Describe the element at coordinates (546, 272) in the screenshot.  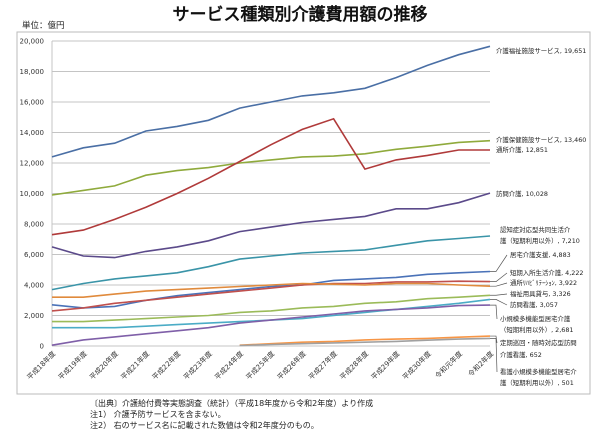
I see `series-label: 短期入所生活介護, 4,222` at that location.